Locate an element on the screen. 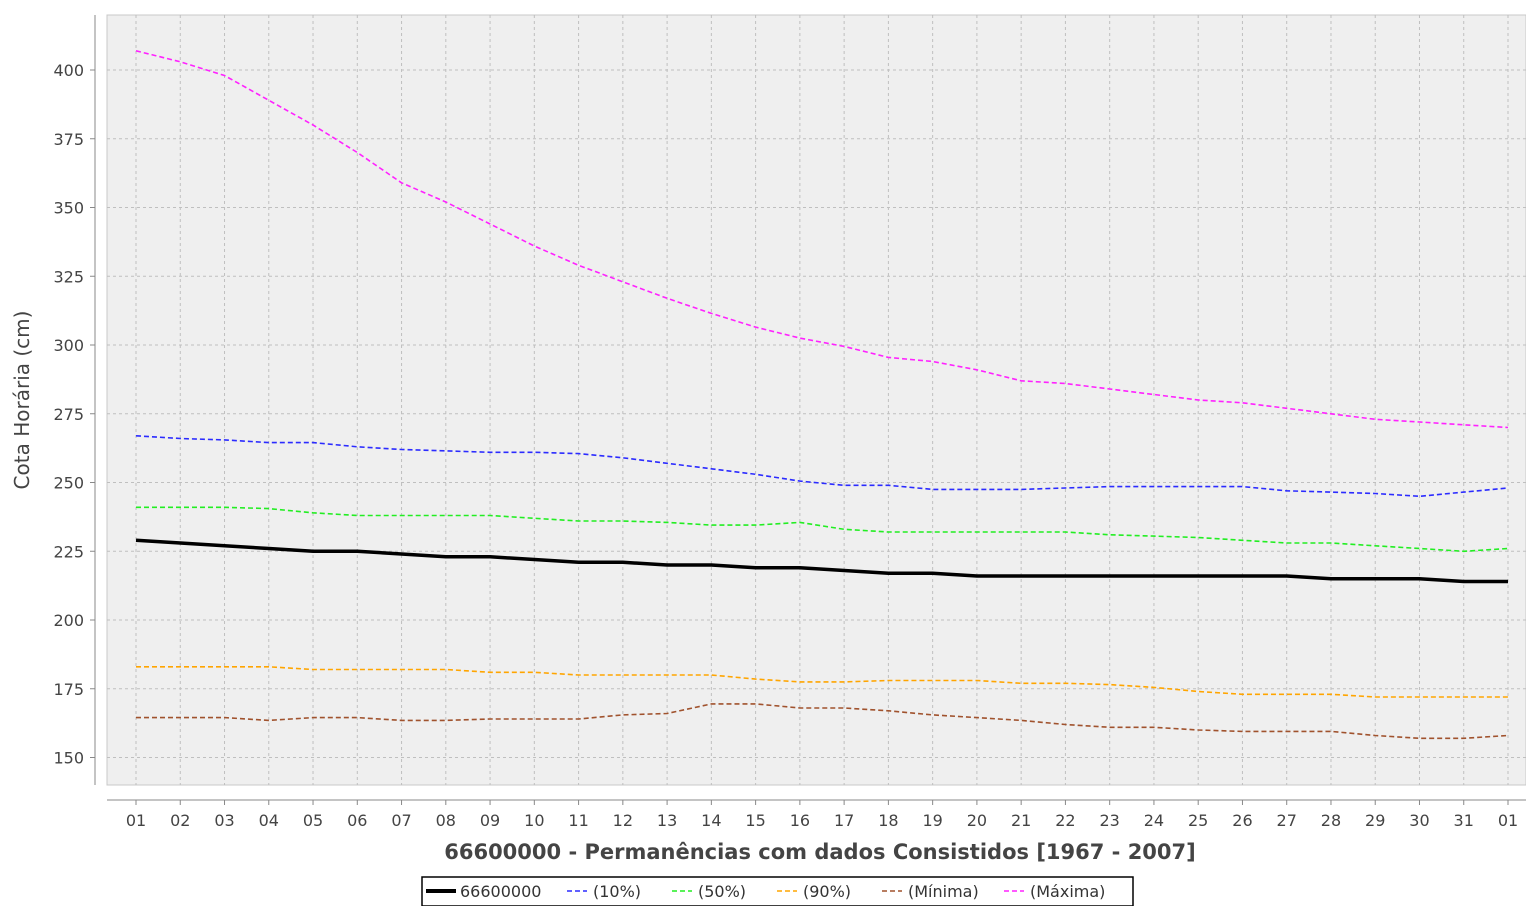  x-tick-label: 13 is located at coordinates (667, 820).